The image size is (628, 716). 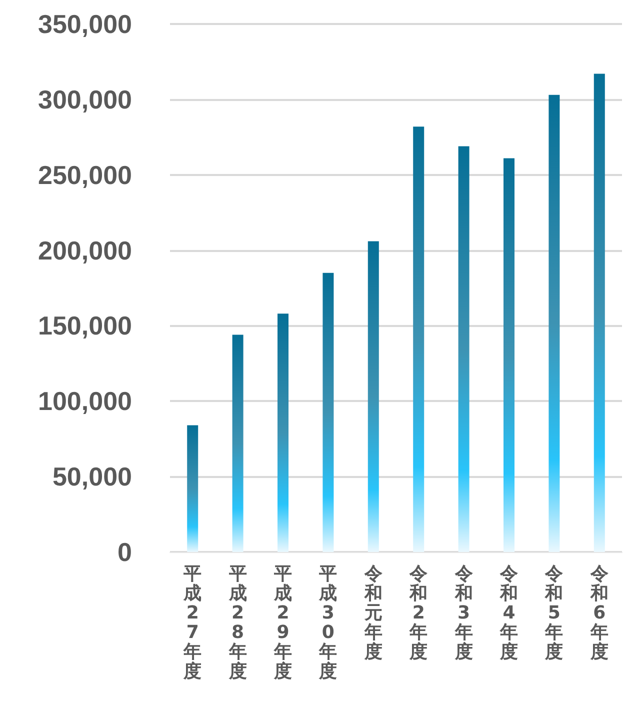 I want to click on x-tick-label: 令和6年度, so click(x=599, y=612).